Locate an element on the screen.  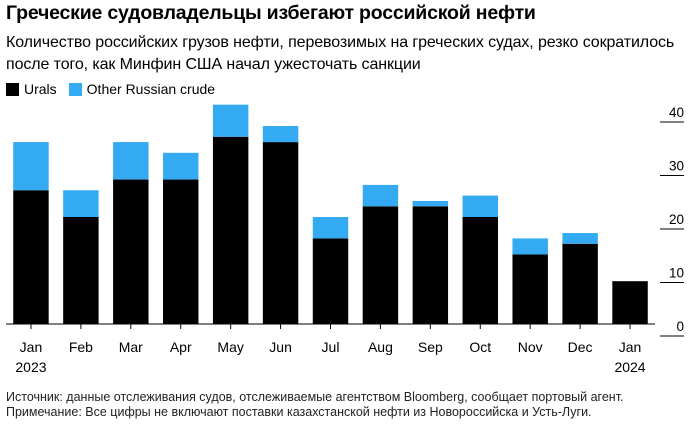
x-tick-label-1: Jan is located at coordinates (31, 347).